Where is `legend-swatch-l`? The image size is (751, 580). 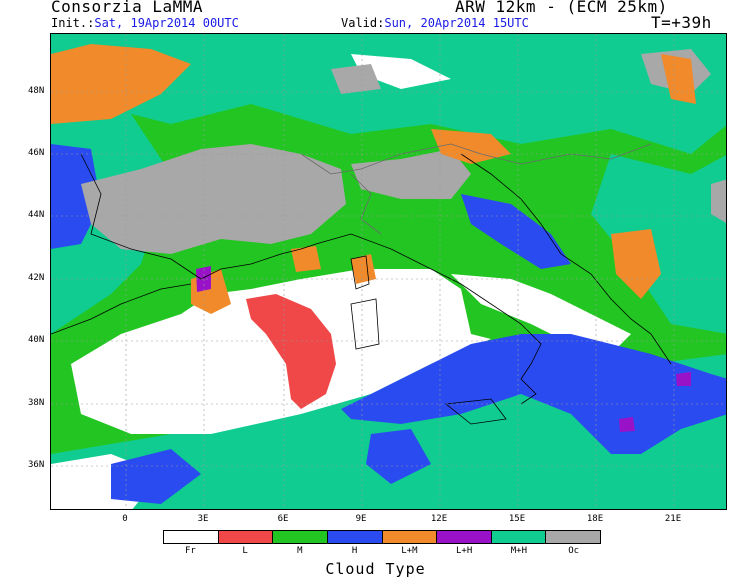
legend-swatch-l is located at coordinates (246, 537).